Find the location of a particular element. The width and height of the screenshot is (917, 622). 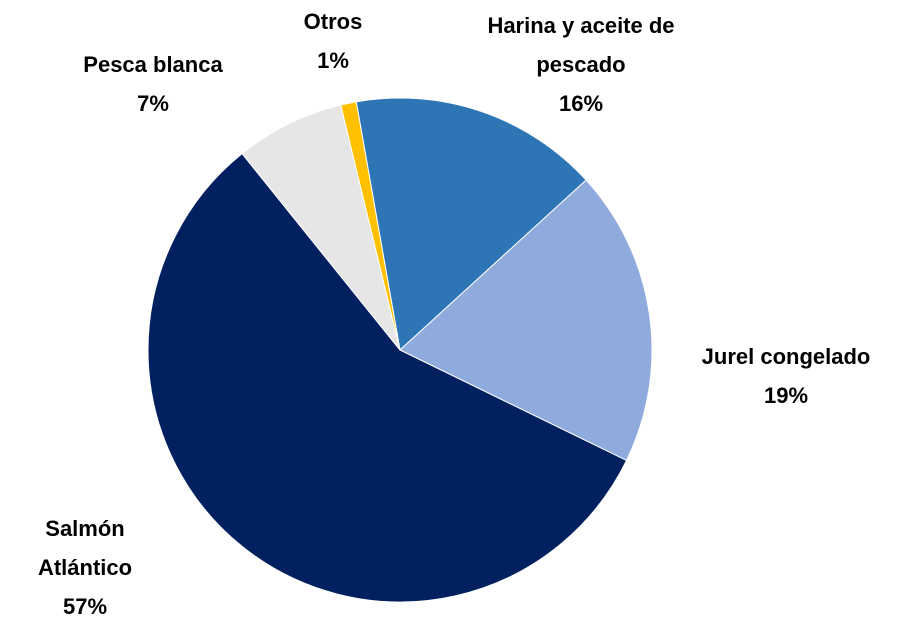

slice-label: Jurel congelado 19% is located at coordinates (786, 376).